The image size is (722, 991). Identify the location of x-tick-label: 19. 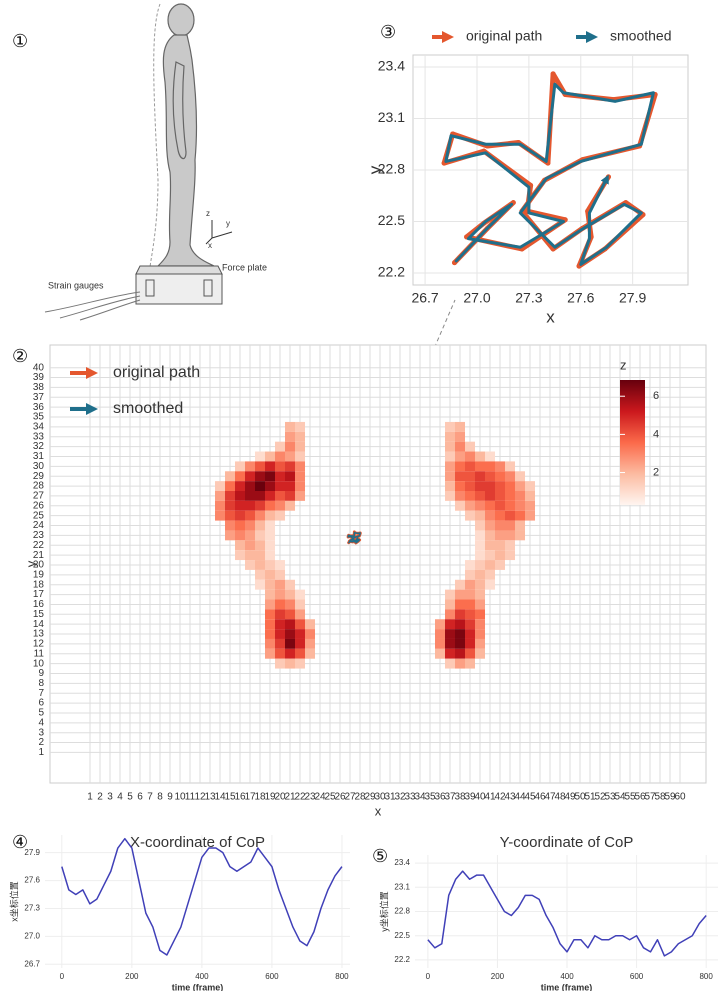
(270, 797).